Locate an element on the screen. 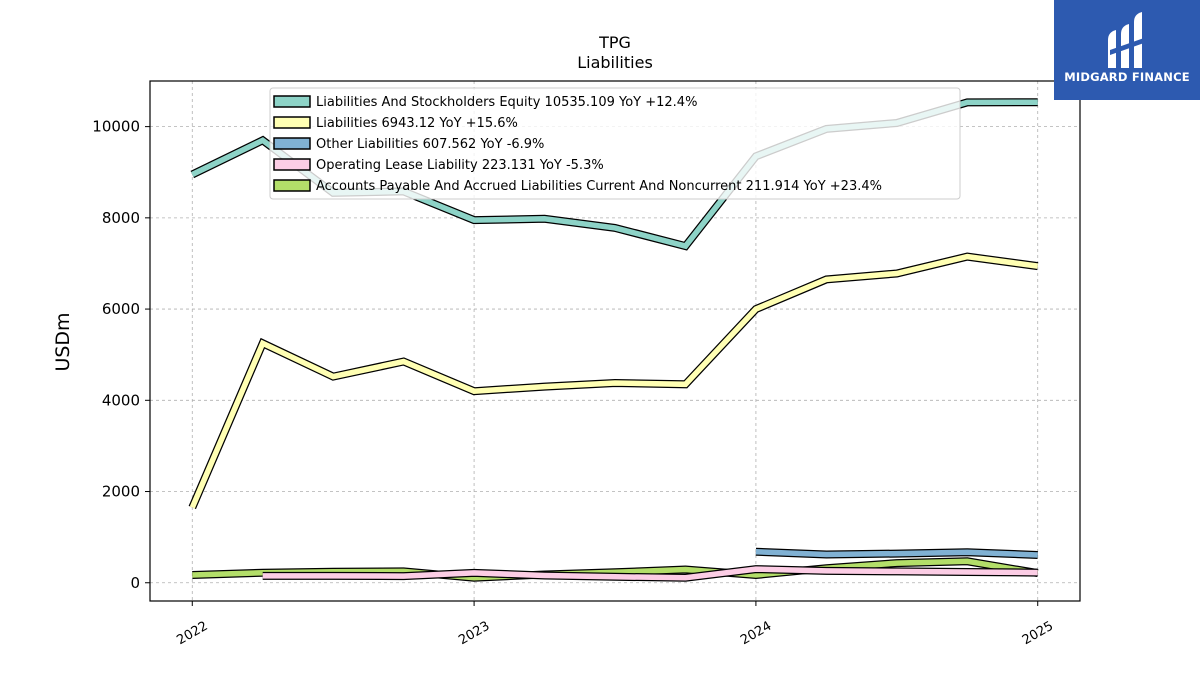 The width and height of the screenshot is (1200, 675). x-tick-label: 2023 is located at coordinates (474, 634).